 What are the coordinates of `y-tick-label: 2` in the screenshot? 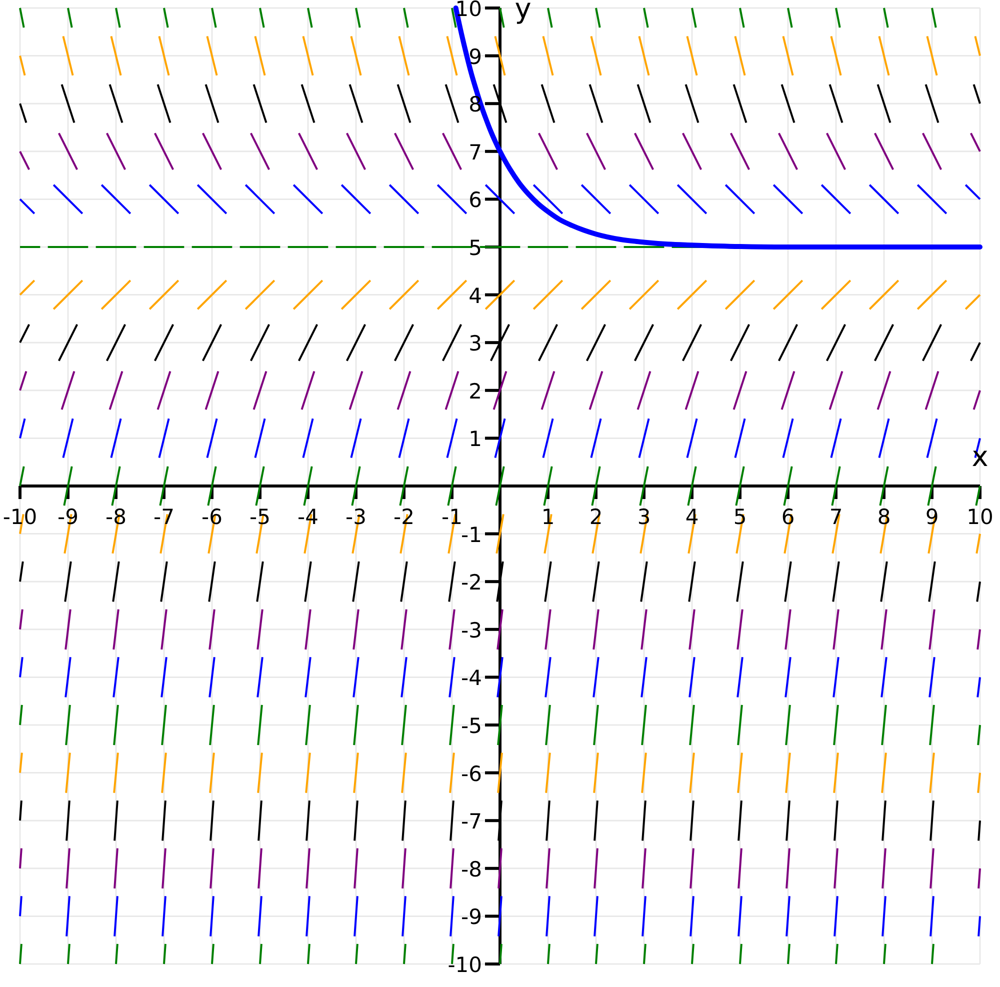 It's located at (475, 391).